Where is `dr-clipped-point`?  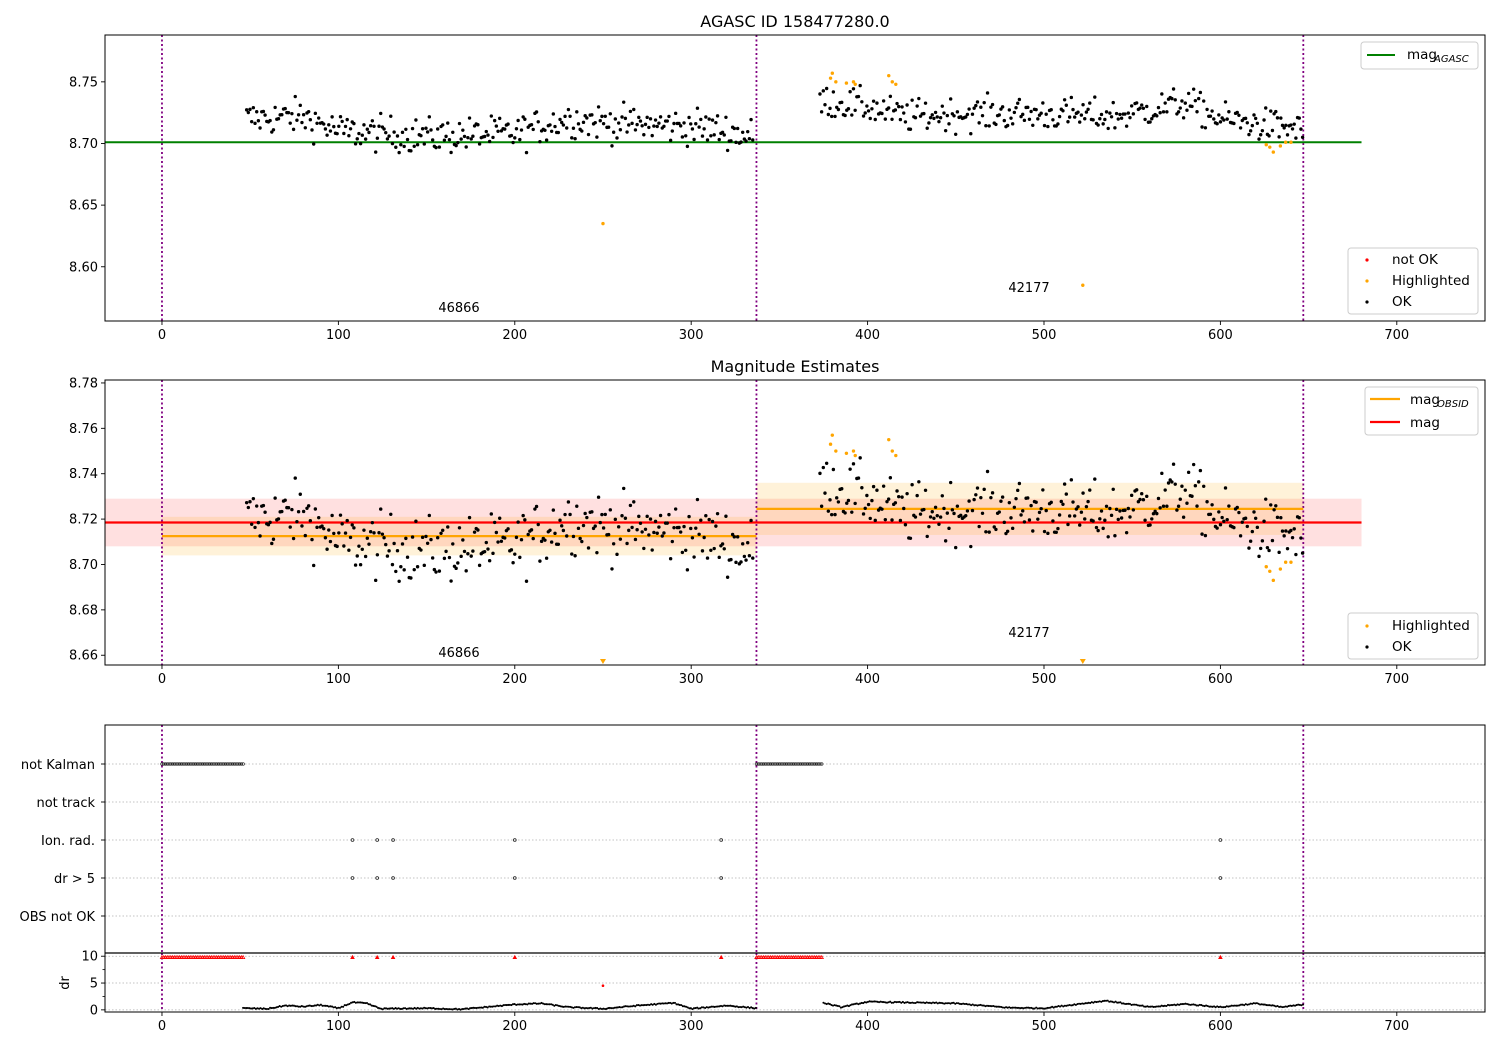 dr-clipped-point is located at coordinates (721, 956).